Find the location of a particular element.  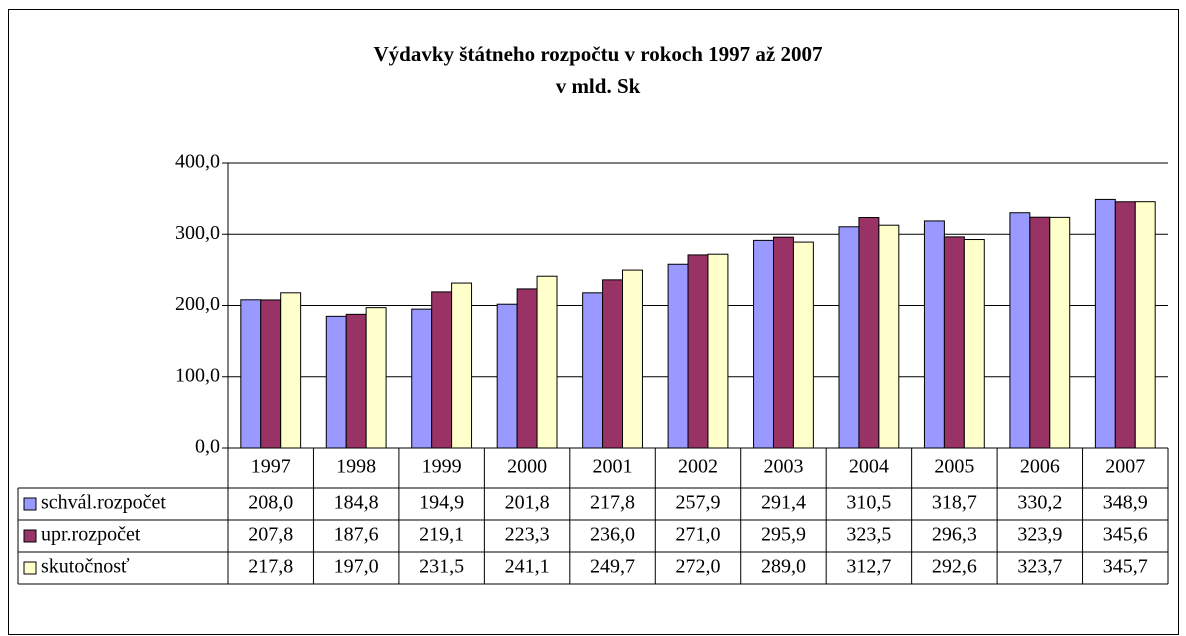

y-tick-label: 0,0 is located at coordinates (207, 447).